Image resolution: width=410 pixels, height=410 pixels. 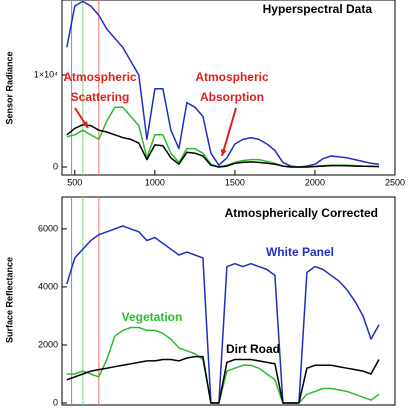 I want to click on annotation: Absorption, so click(x=232, y=97).